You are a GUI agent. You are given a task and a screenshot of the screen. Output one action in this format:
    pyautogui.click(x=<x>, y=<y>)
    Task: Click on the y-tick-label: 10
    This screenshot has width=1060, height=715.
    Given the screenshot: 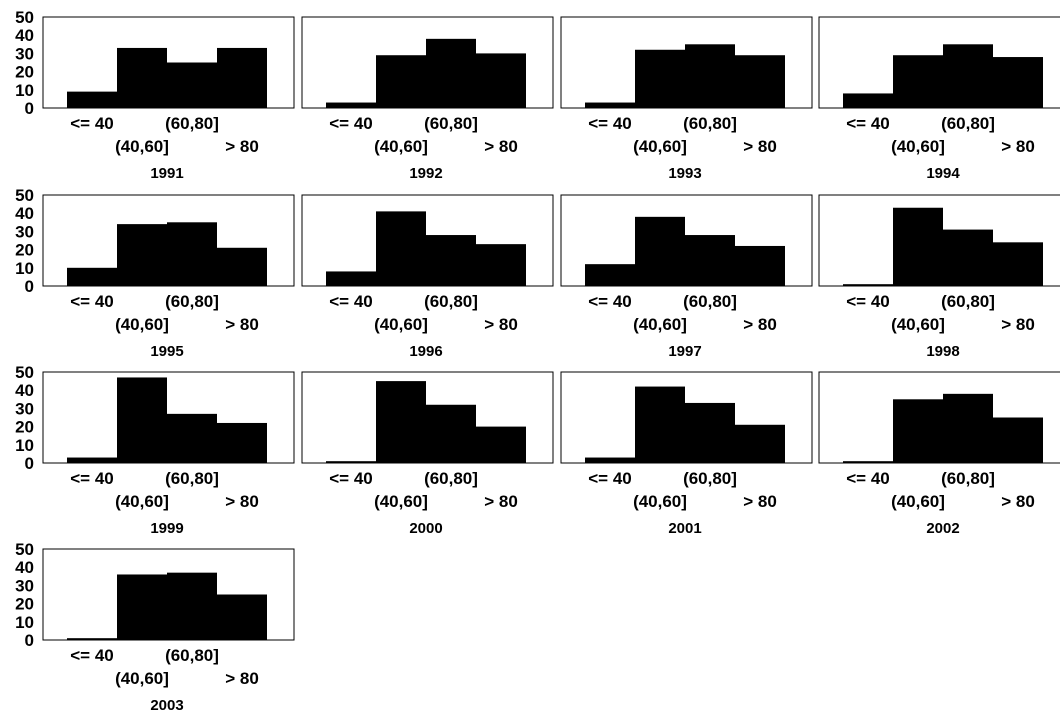 What is the action you would take?
    pyautogui.click(x=24, y=90)
    